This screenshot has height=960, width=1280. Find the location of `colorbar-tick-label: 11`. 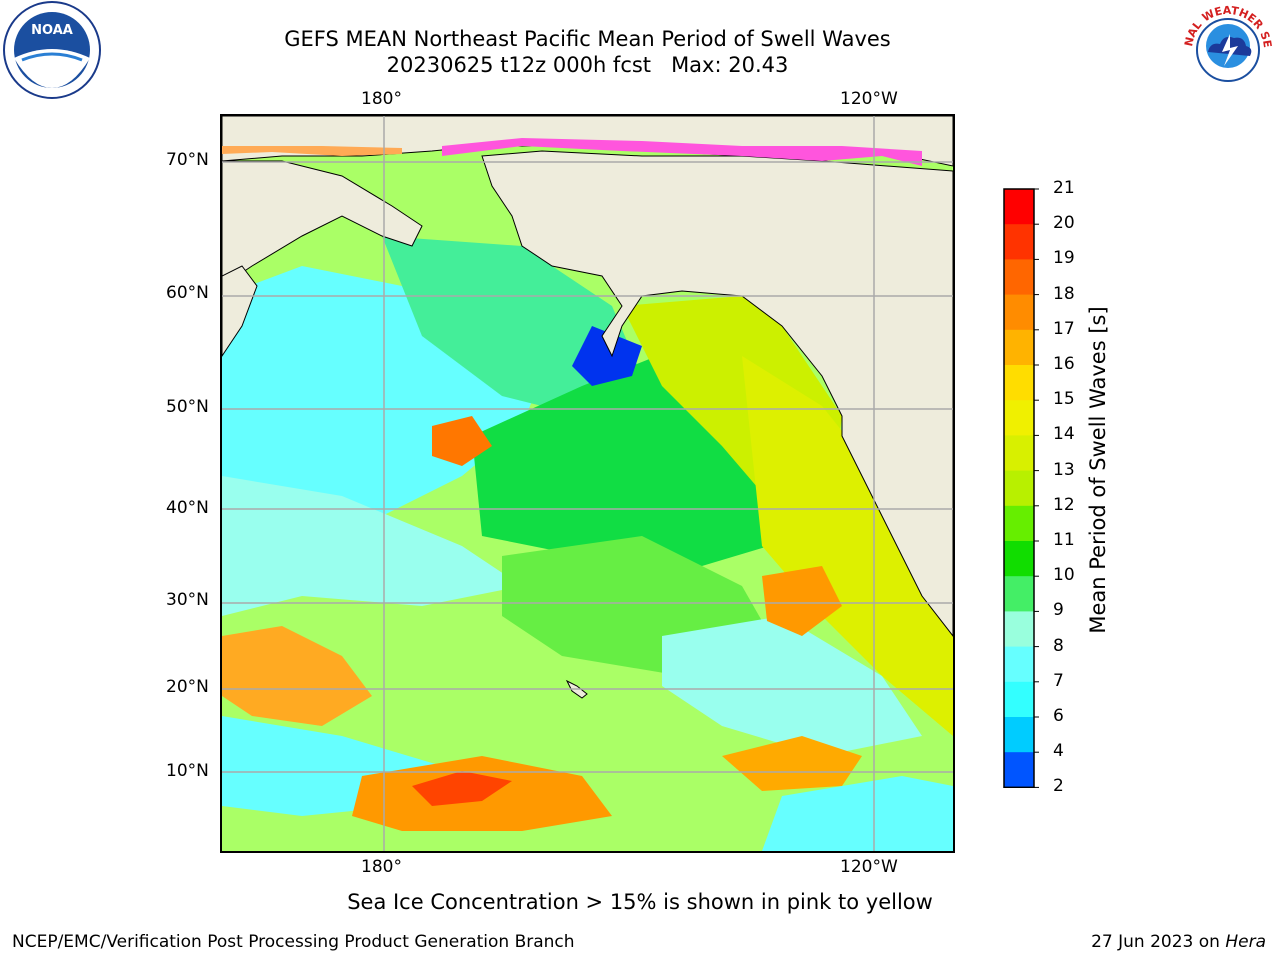

colorbar-tick-label: 11 is located at coordinates (1064, 540).